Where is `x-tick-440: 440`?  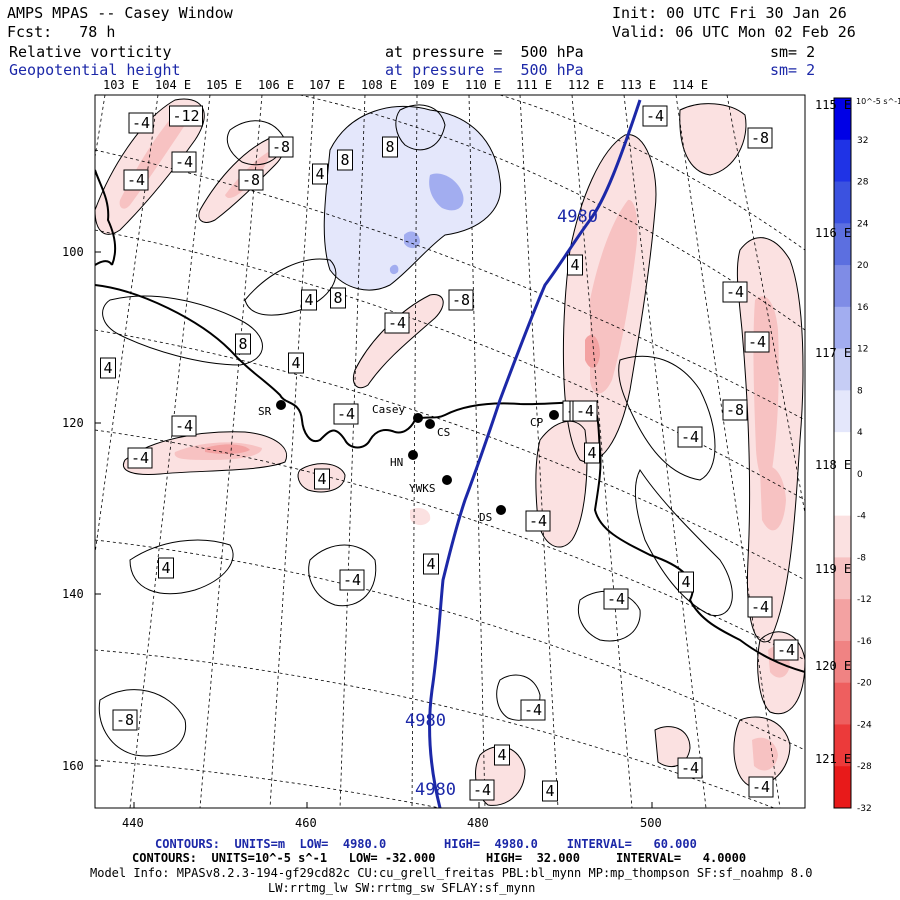
x-tick-440: 440 is located at coordinates (133, 823).